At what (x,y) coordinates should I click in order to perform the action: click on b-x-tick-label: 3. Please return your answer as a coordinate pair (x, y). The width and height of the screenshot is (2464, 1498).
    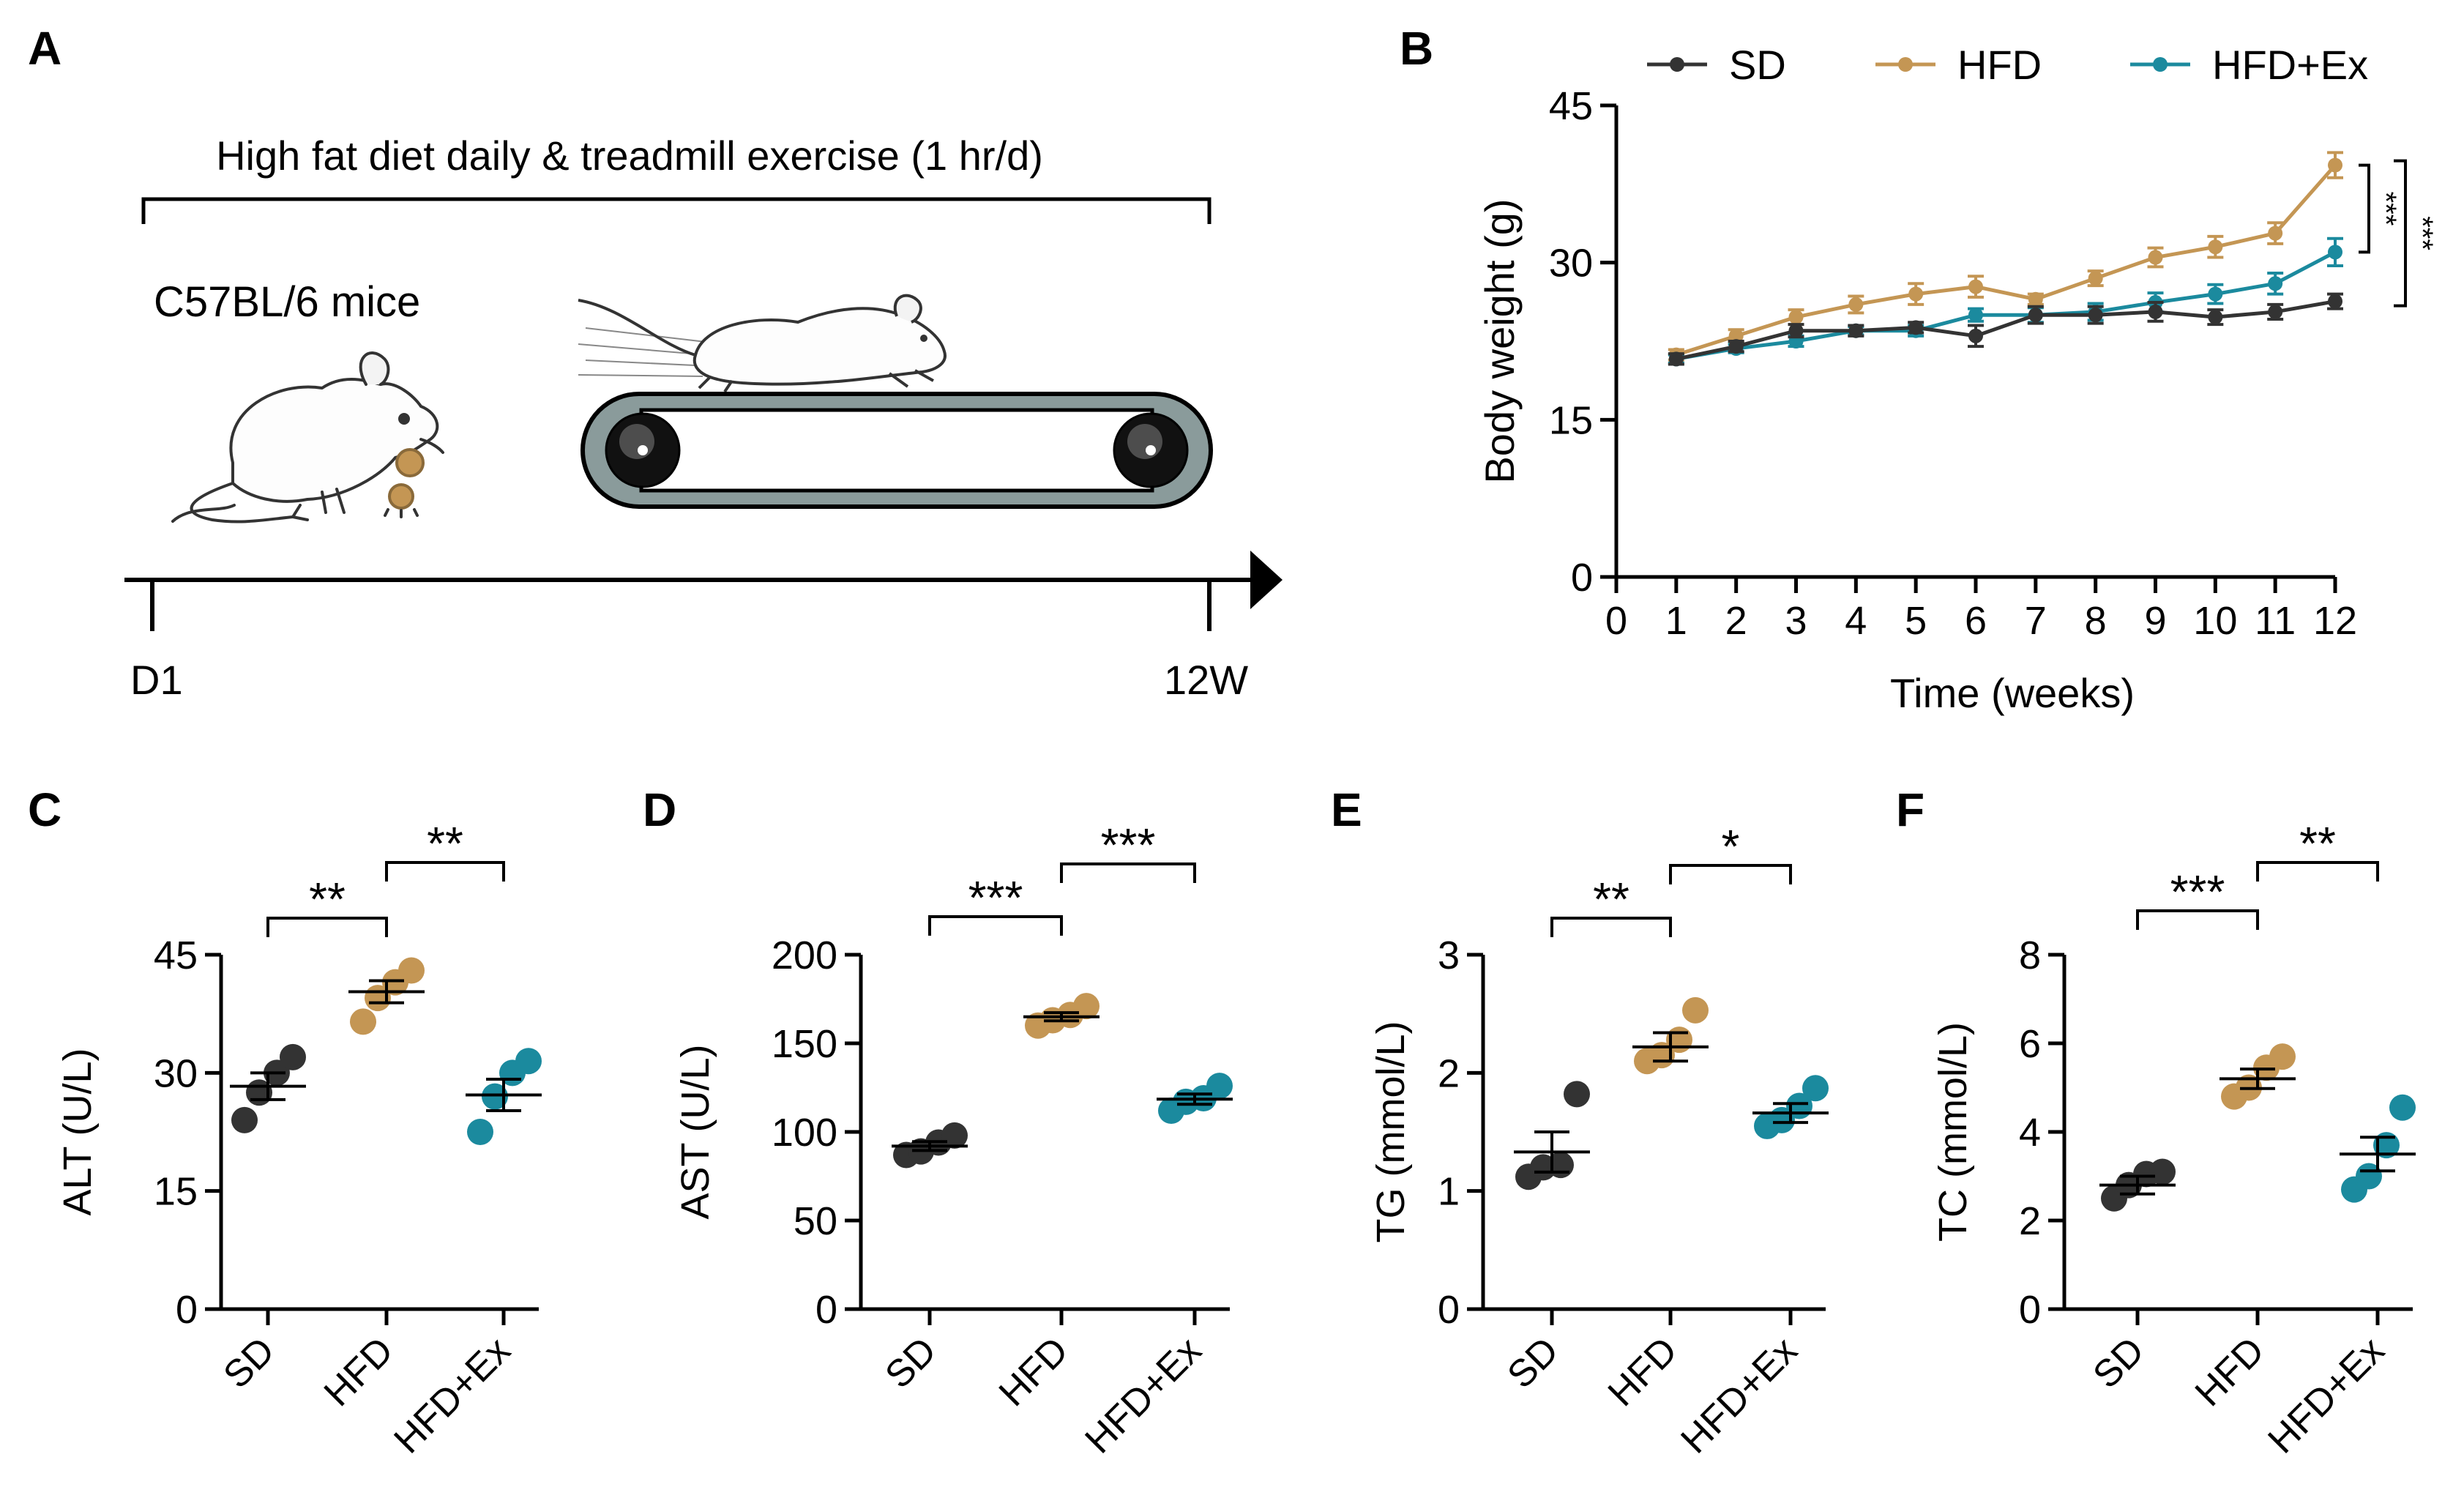
    Looking at the image, I should click on (1796, 621).